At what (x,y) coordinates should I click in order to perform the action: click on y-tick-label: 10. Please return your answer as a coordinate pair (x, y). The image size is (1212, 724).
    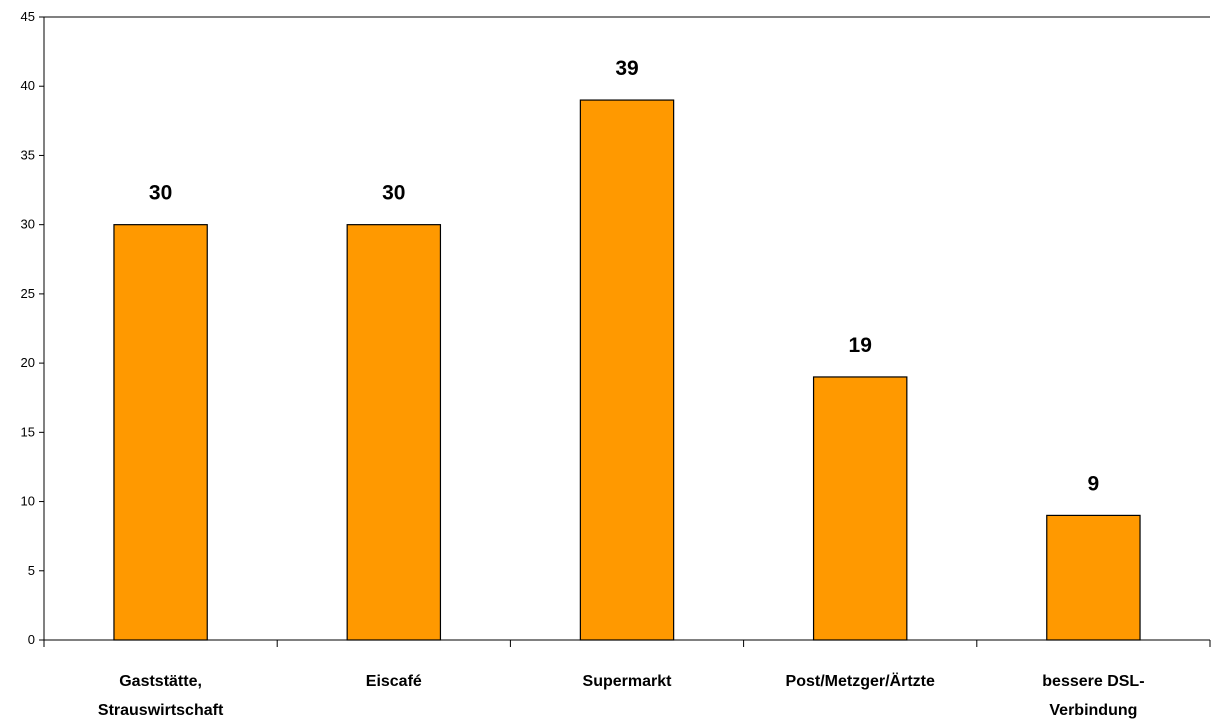
    Looking at the image, I should click on (28, 501).